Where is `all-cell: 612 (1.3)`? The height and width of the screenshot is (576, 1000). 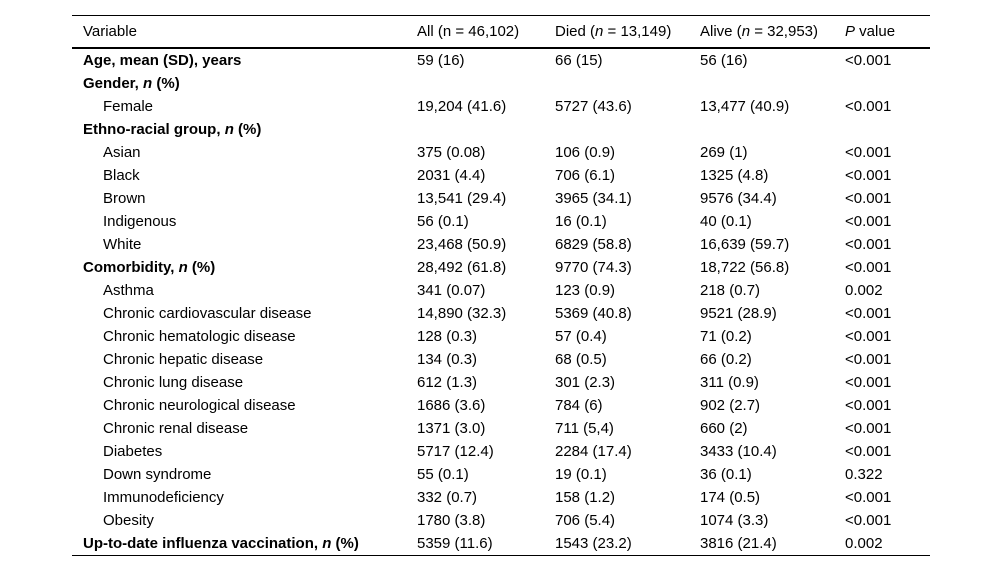 all-cell: 612 (1.3) is located at coordinates (447, 382).